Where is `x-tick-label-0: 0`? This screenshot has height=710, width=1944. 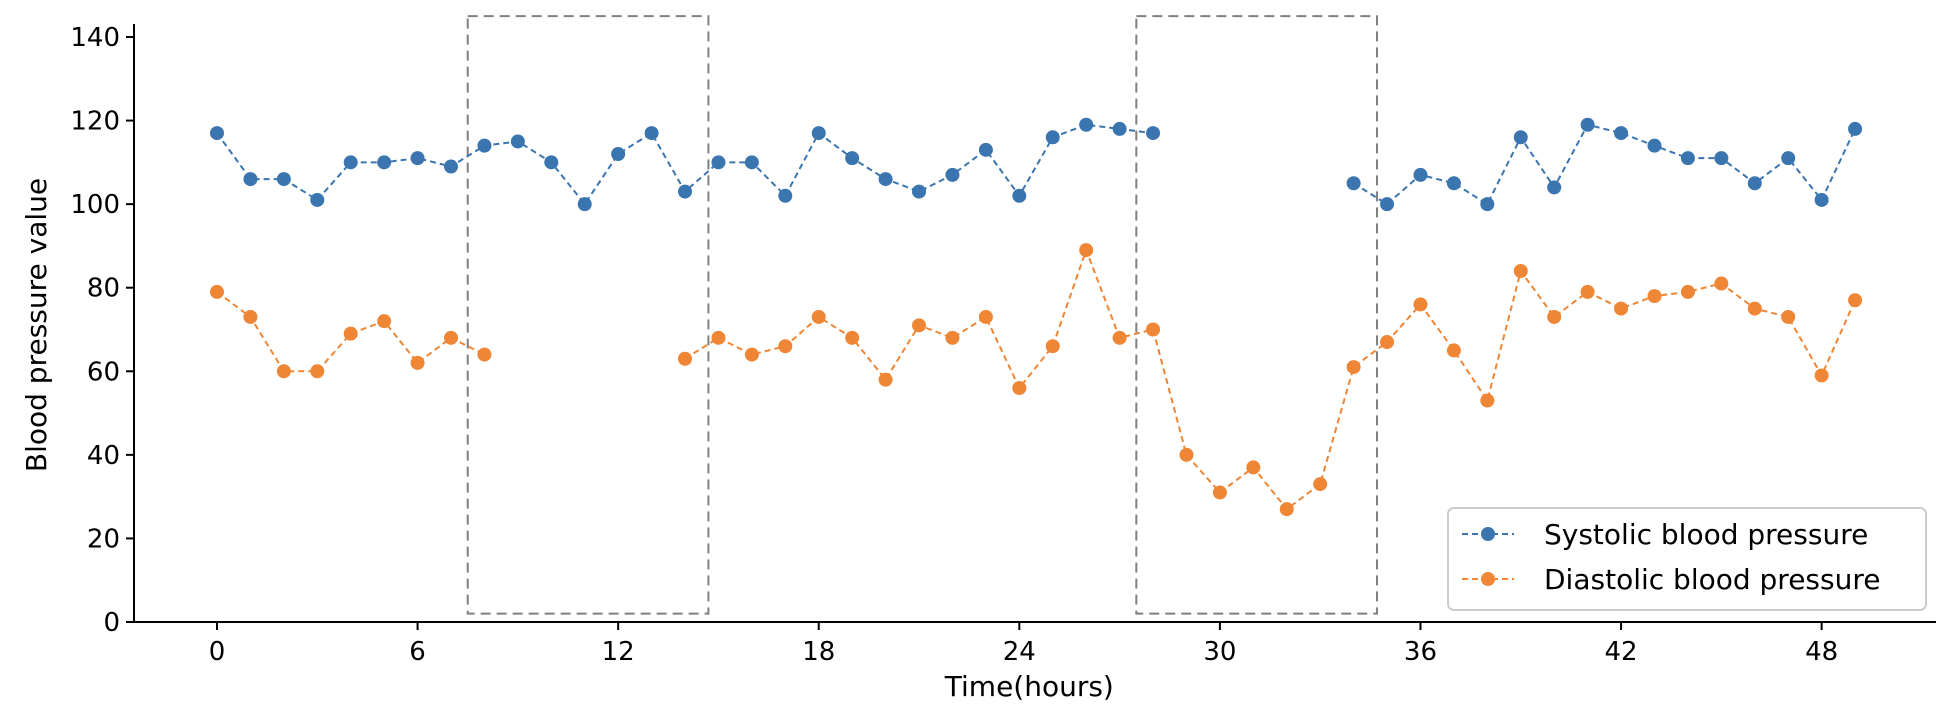
x-tick-label-0: 0 is located at coordinates (217, 652).